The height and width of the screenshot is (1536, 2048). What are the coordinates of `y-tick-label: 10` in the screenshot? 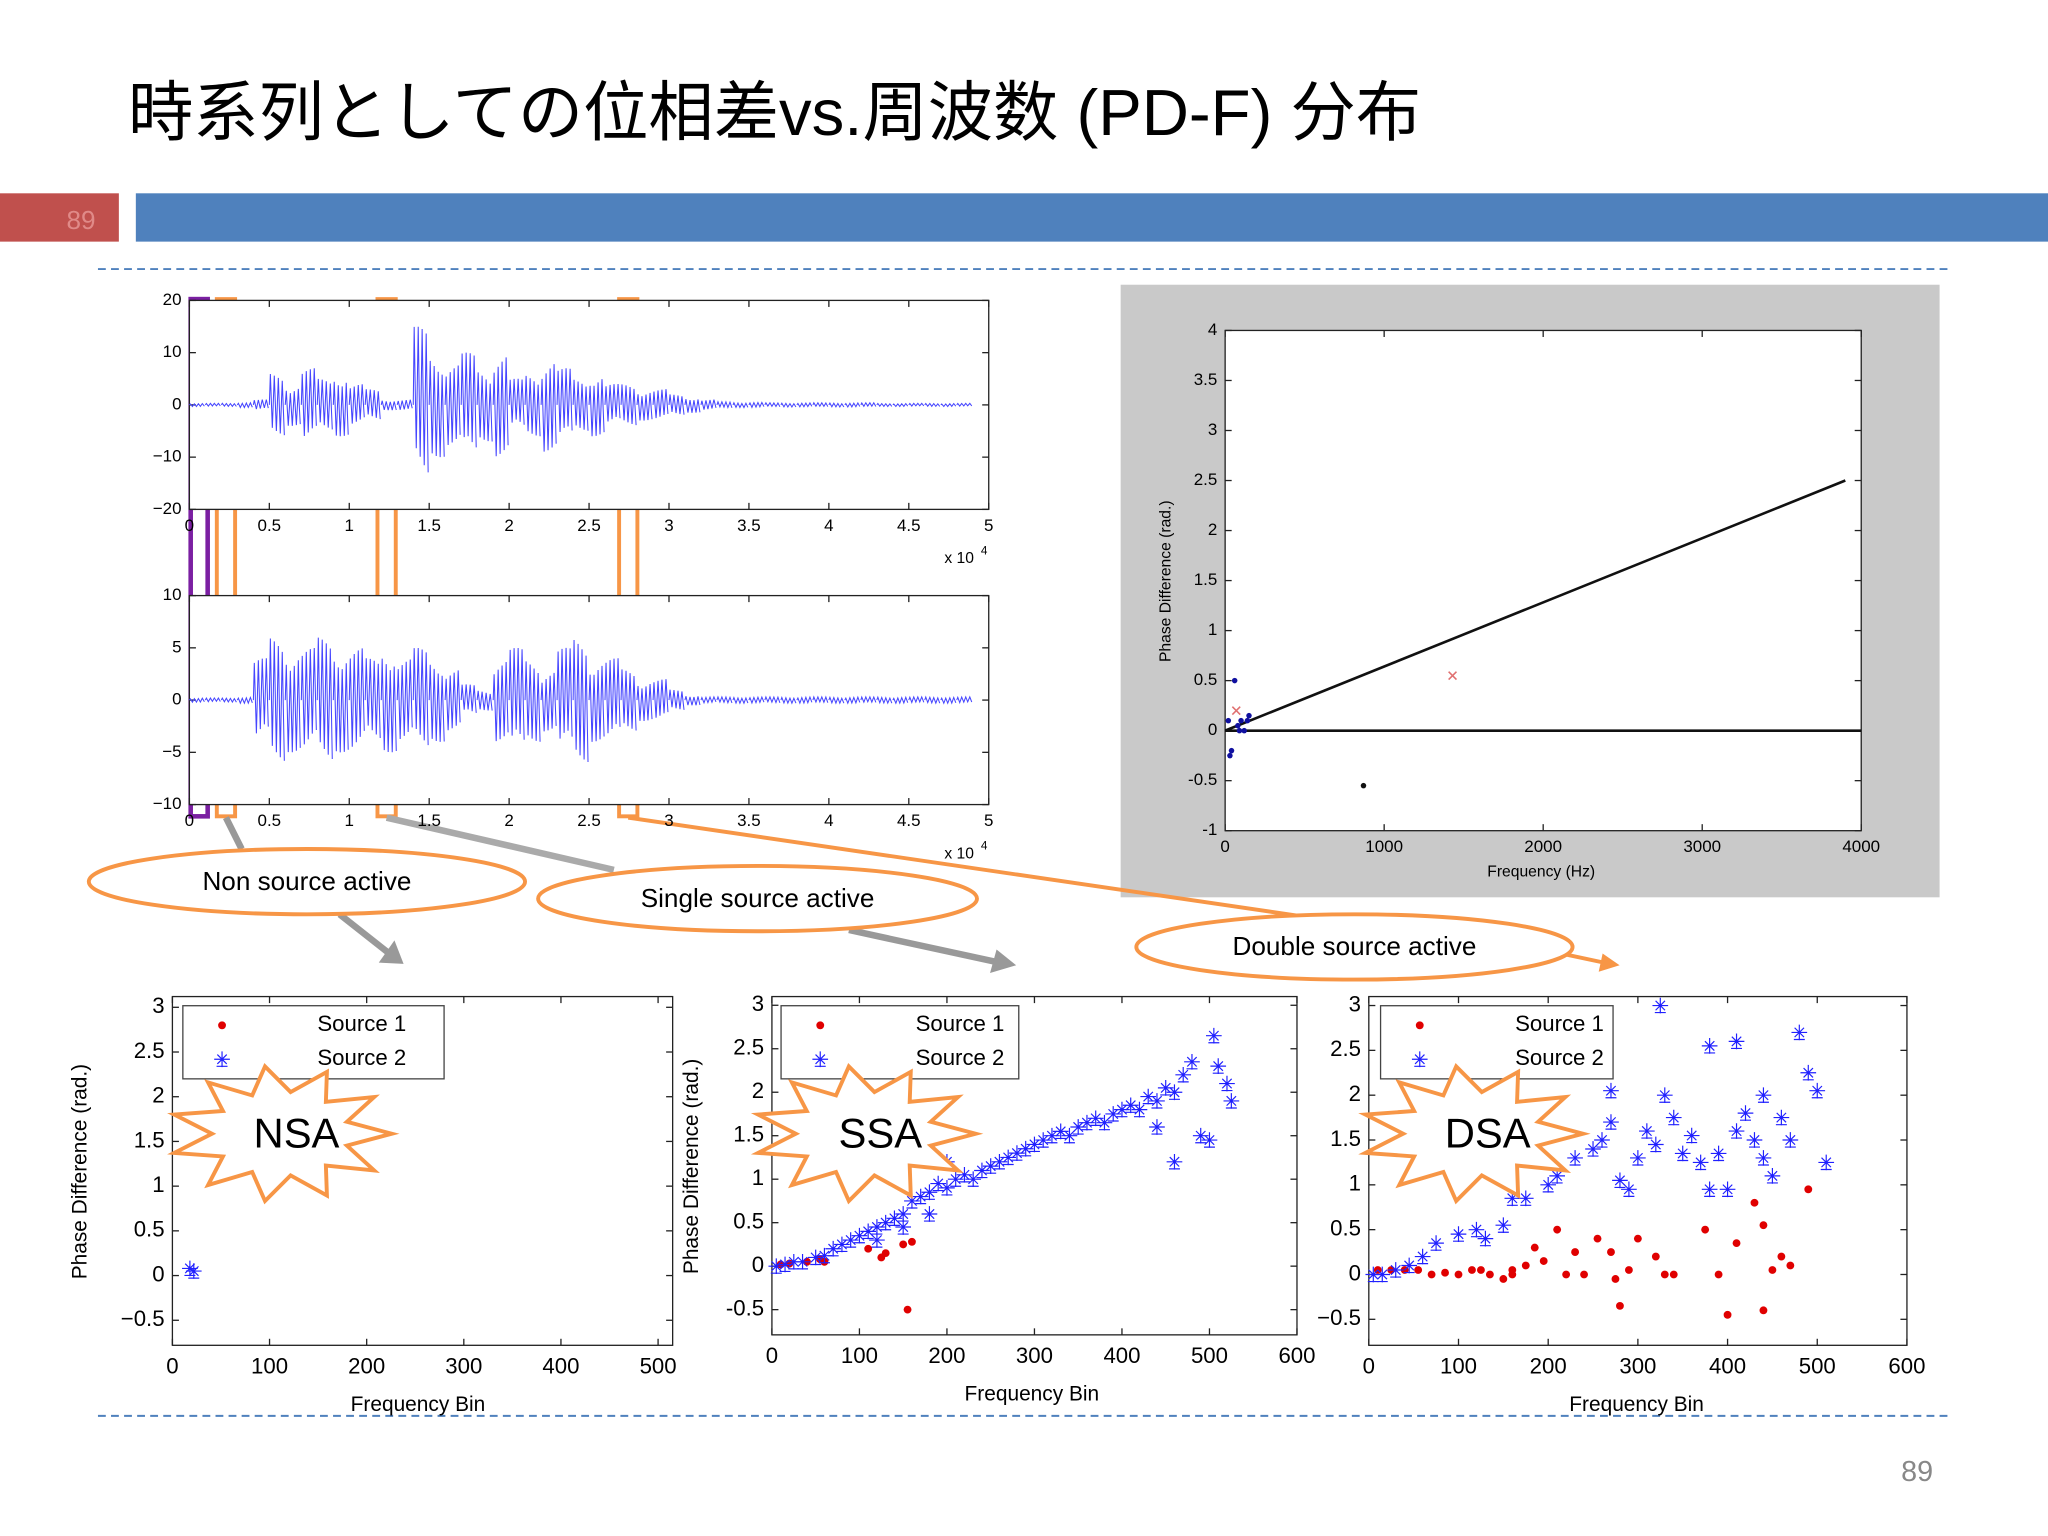 It's located at (172, 594).